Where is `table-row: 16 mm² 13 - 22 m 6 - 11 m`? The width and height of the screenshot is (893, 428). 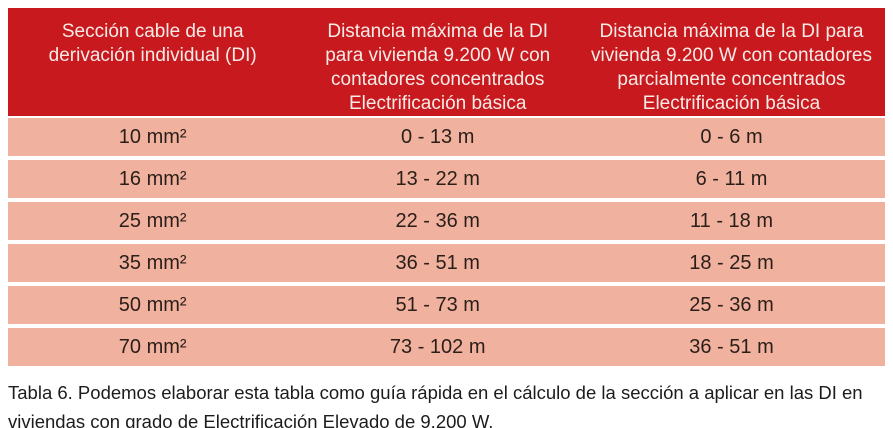
table-row: 16 mm² 13 - 22 m 6 - 11 m is located at coordinates (446, 179).